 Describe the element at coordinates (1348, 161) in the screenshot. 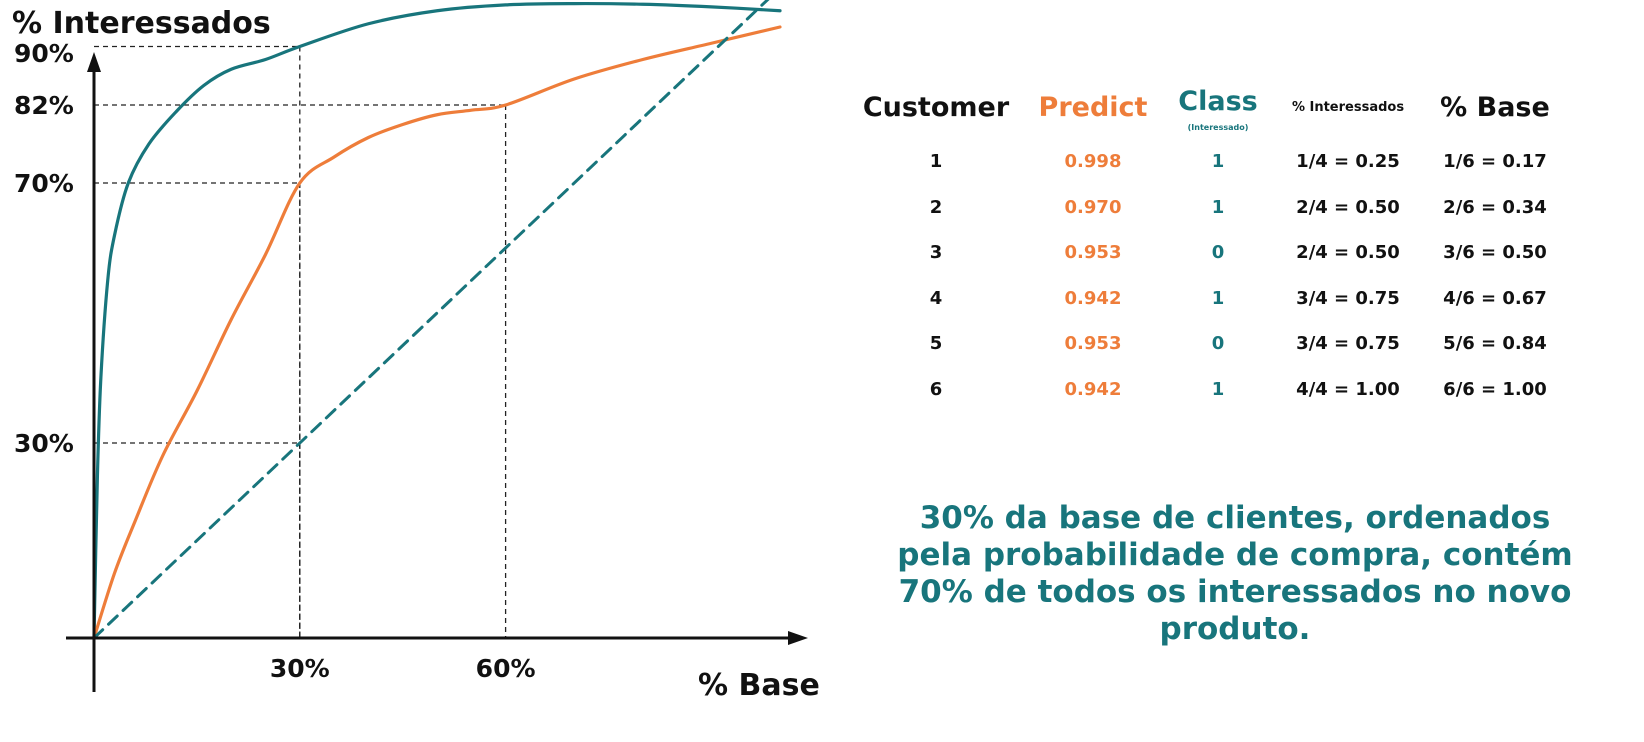

I see `table-cell-interessados: 1/4 = 0.25` at that location.